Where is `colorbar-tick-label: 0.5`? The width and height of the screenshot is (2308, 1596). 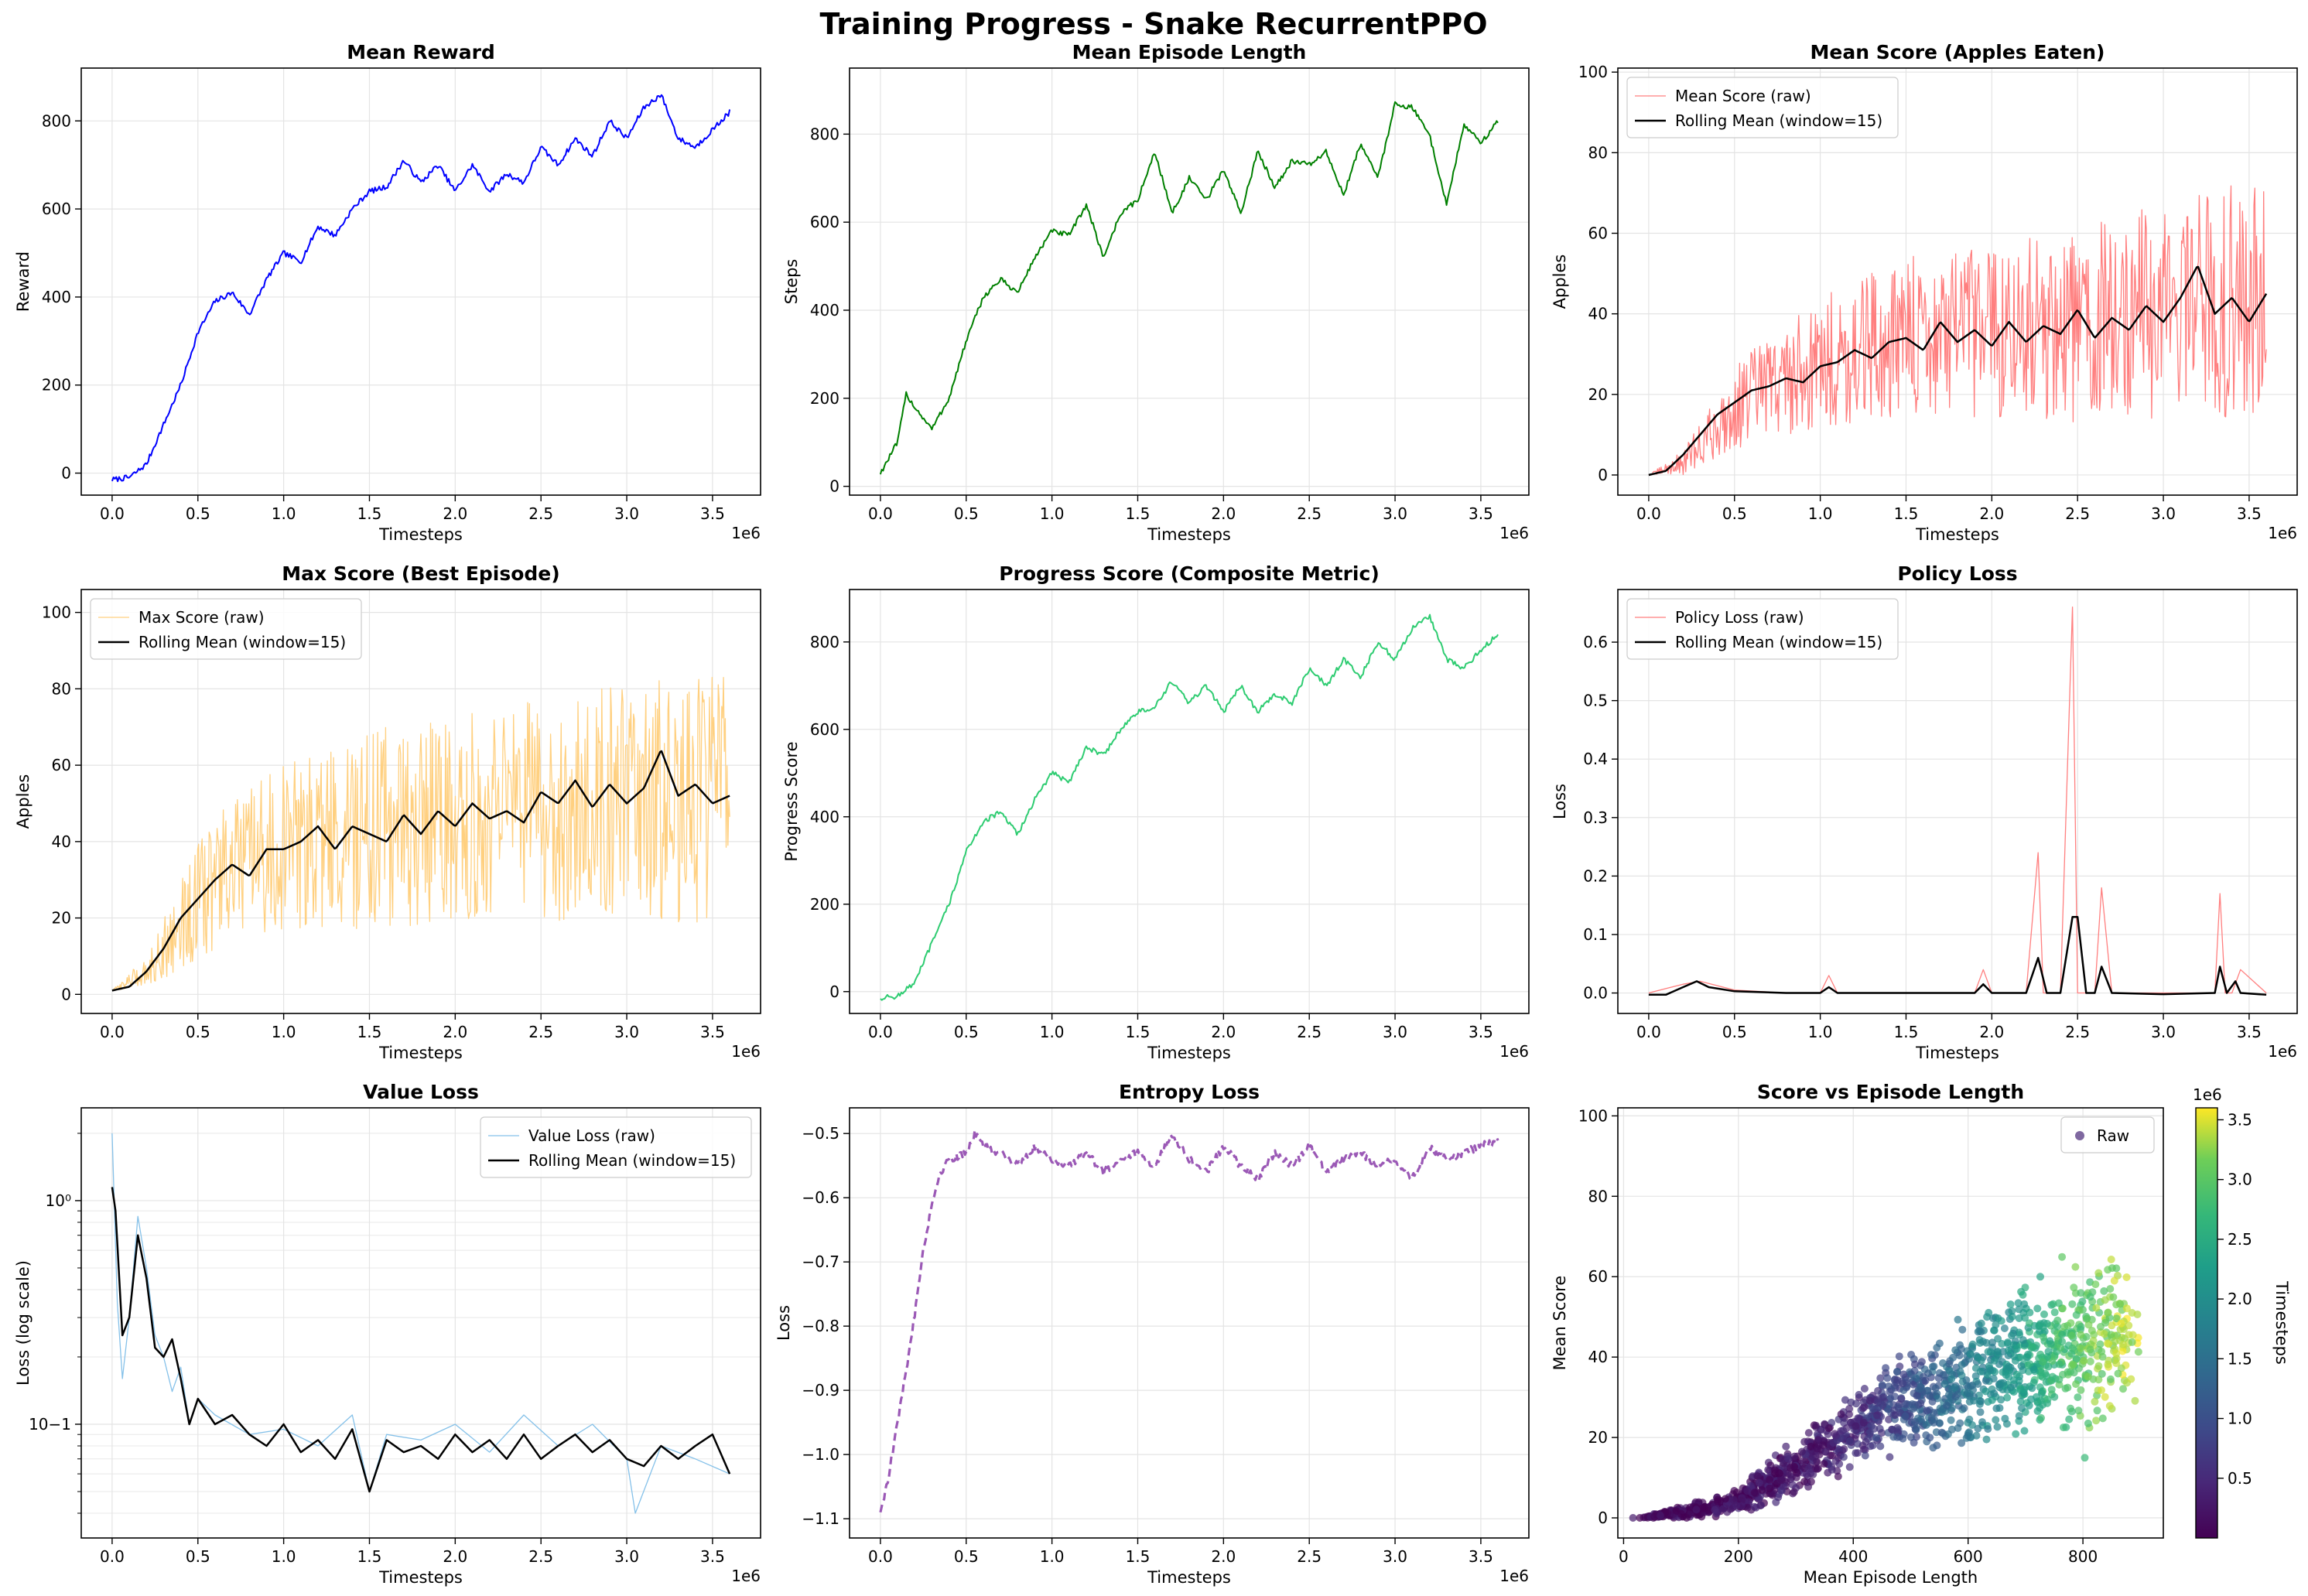
colorbar-tick-label: 0.5 is located at coordinates (2240, 1478).